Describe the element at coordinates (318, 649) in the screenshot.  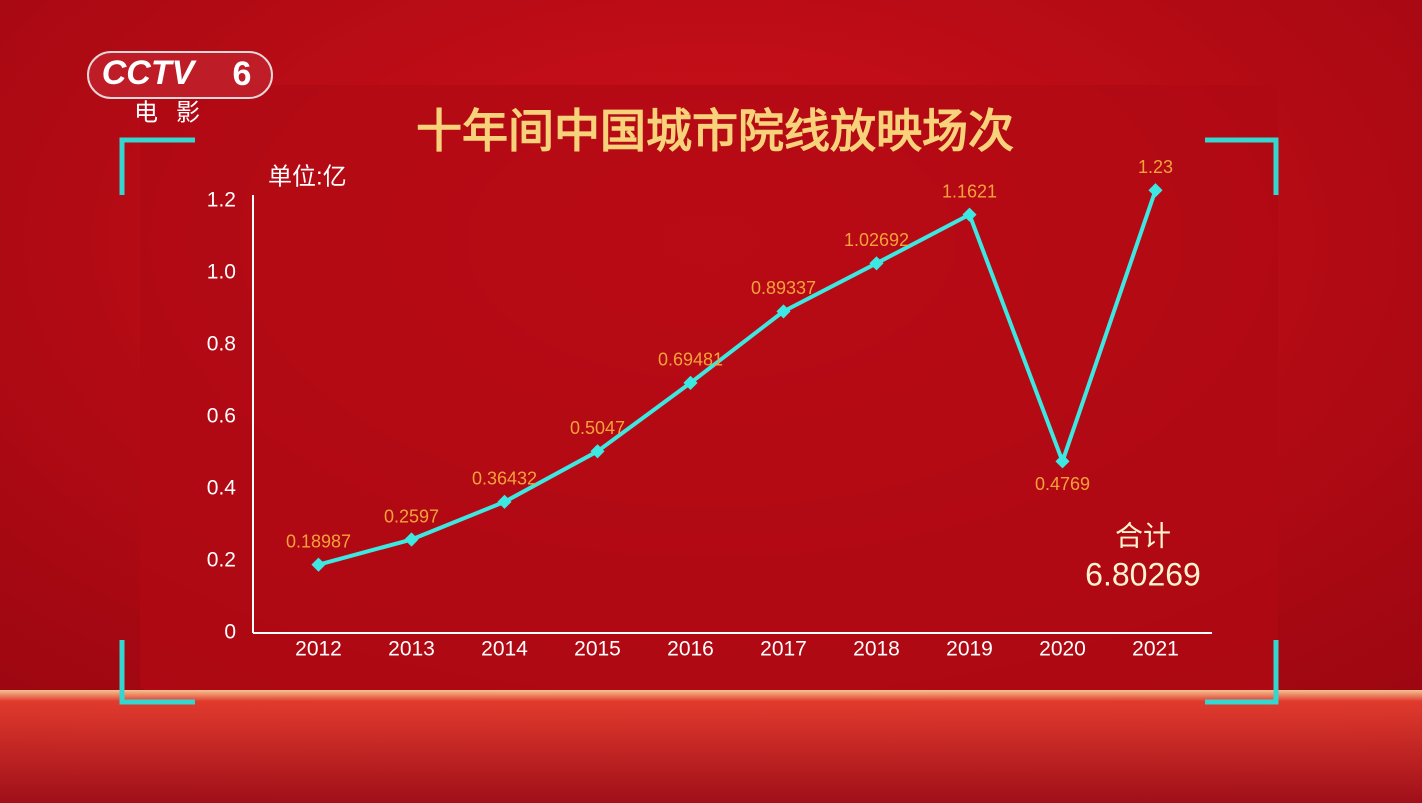
I see `x-tick-label: 2012` at that location.